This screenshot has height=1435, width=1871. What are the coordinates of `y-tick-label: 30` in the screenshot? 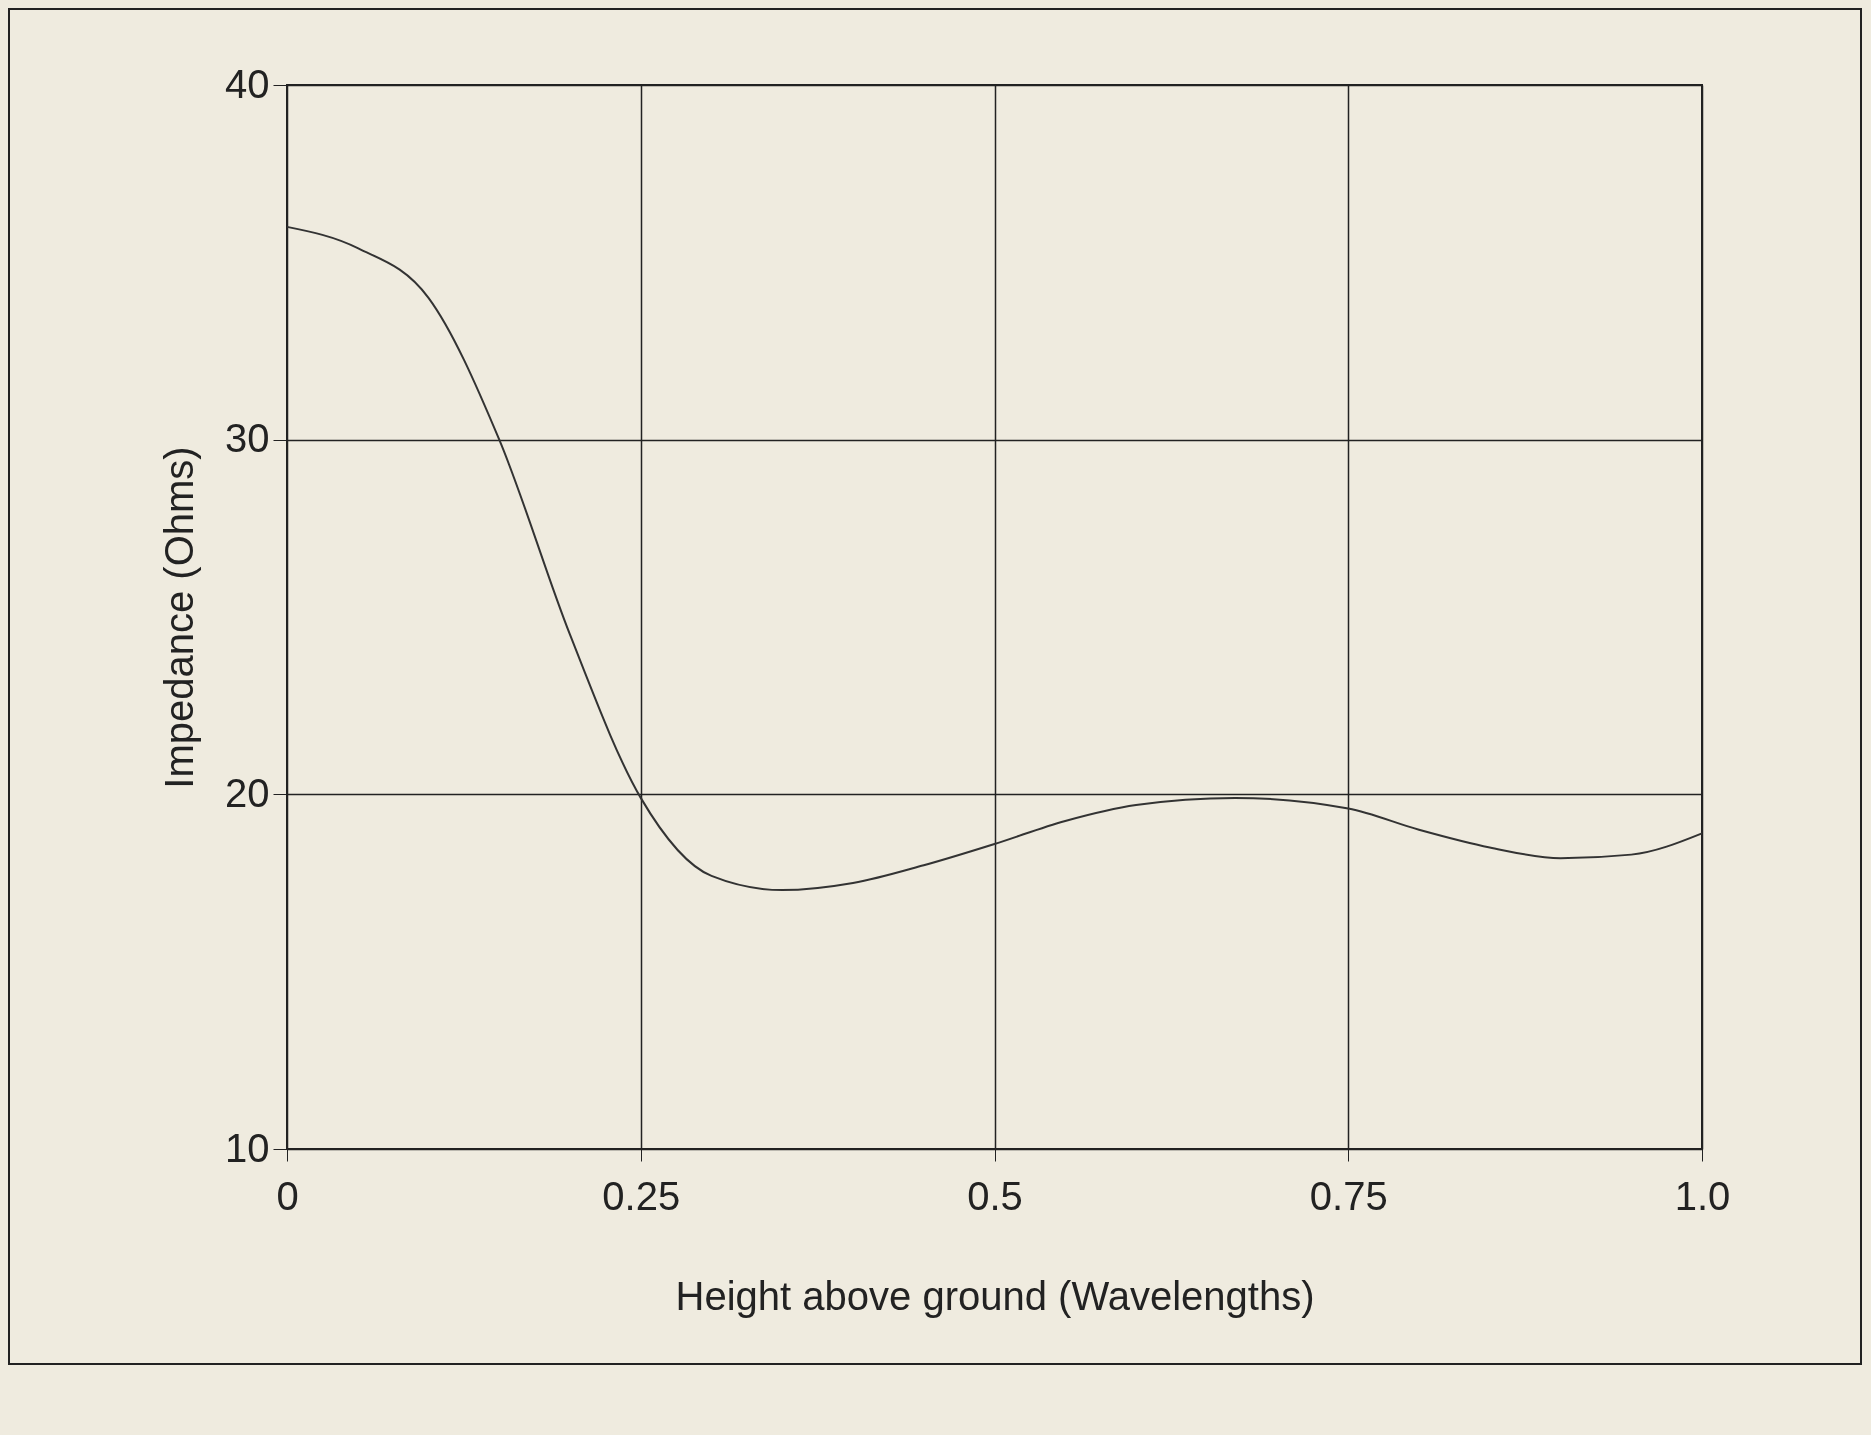 It's located at (247, 438).